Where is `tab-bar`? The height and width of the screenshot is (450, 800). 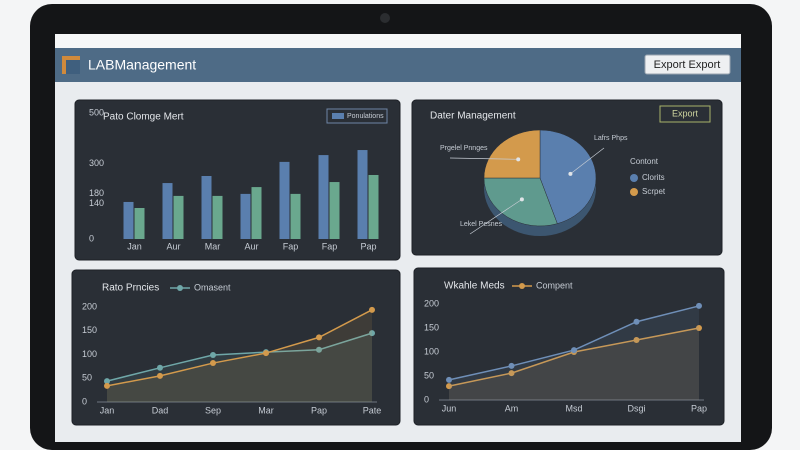 tab-bar is located at coordinates (398, 41).